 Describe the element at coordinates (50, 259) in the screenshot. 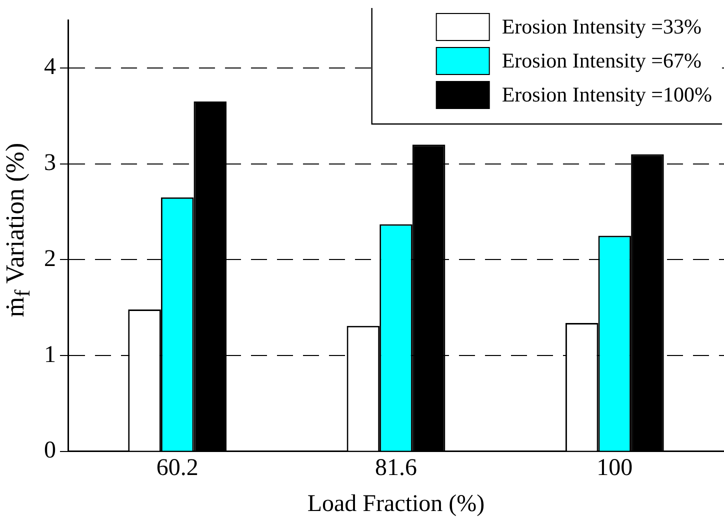

I see `y-tick-label: 2` at that location.